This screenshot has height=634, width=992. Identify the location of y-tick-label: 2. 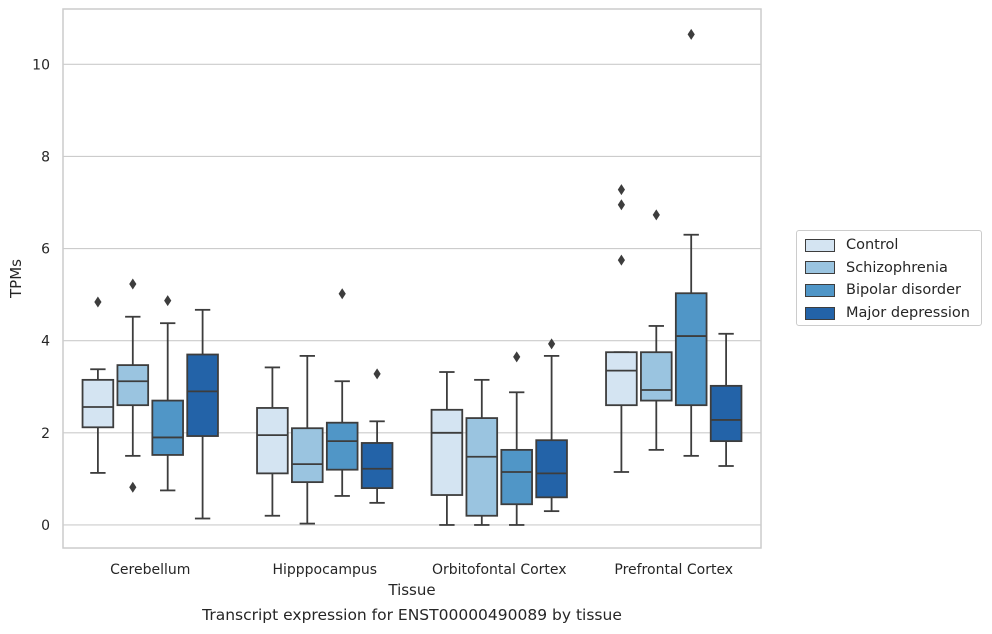
(45, 434).